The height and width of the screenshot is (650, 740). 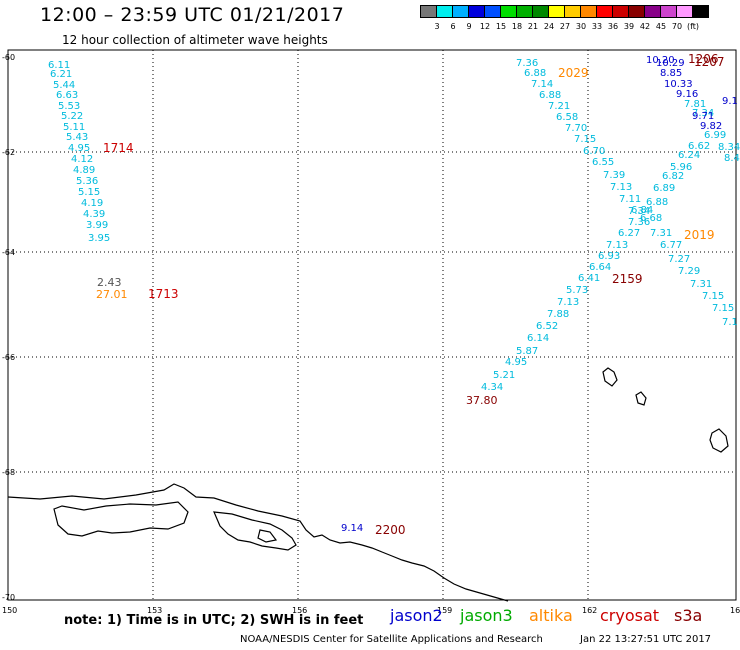 What do you see at coordinates (729, 147) in the screenshot?
I see `wave-height-label: 8.34` at bounding box center [729, 147].